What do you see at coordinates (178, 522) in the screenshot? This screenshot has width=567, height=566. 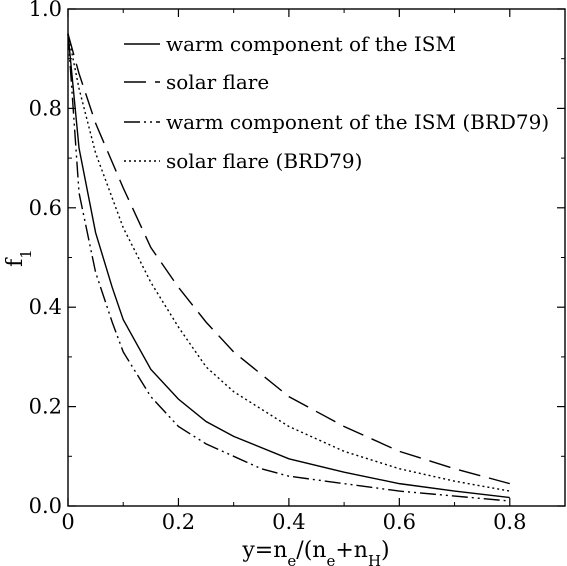 I see `x-tick-label: 0.2` at bounding box center [178, 522].